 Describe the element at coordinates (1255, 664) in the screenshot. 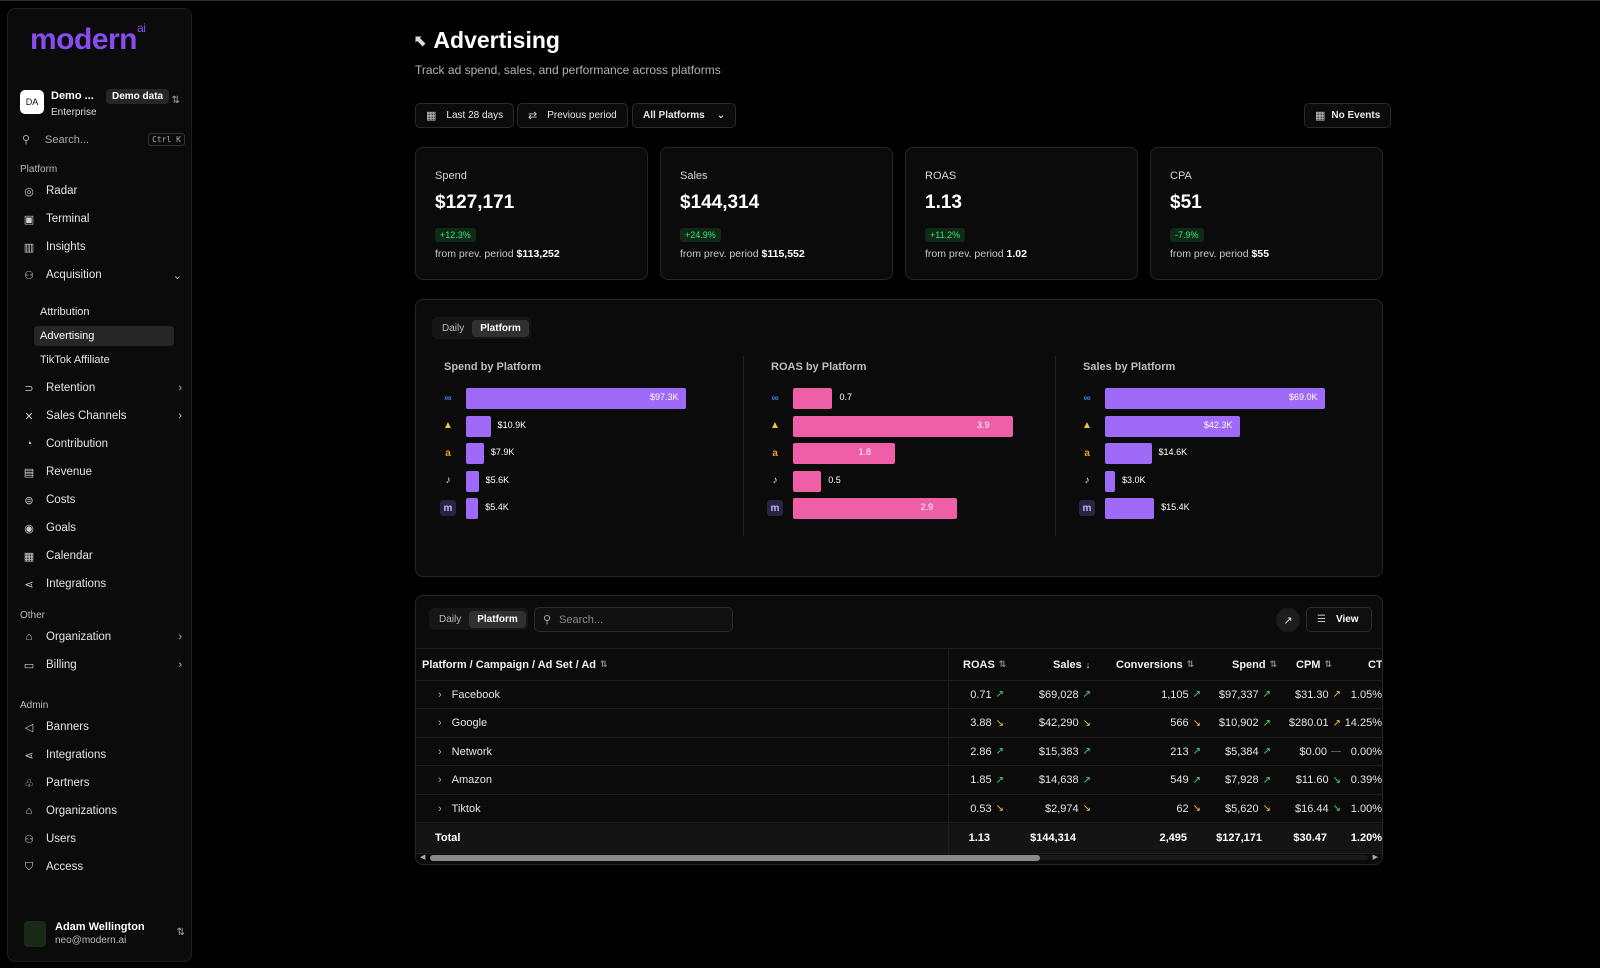

I see `column-header-spend: Spend ⇅` at that location.